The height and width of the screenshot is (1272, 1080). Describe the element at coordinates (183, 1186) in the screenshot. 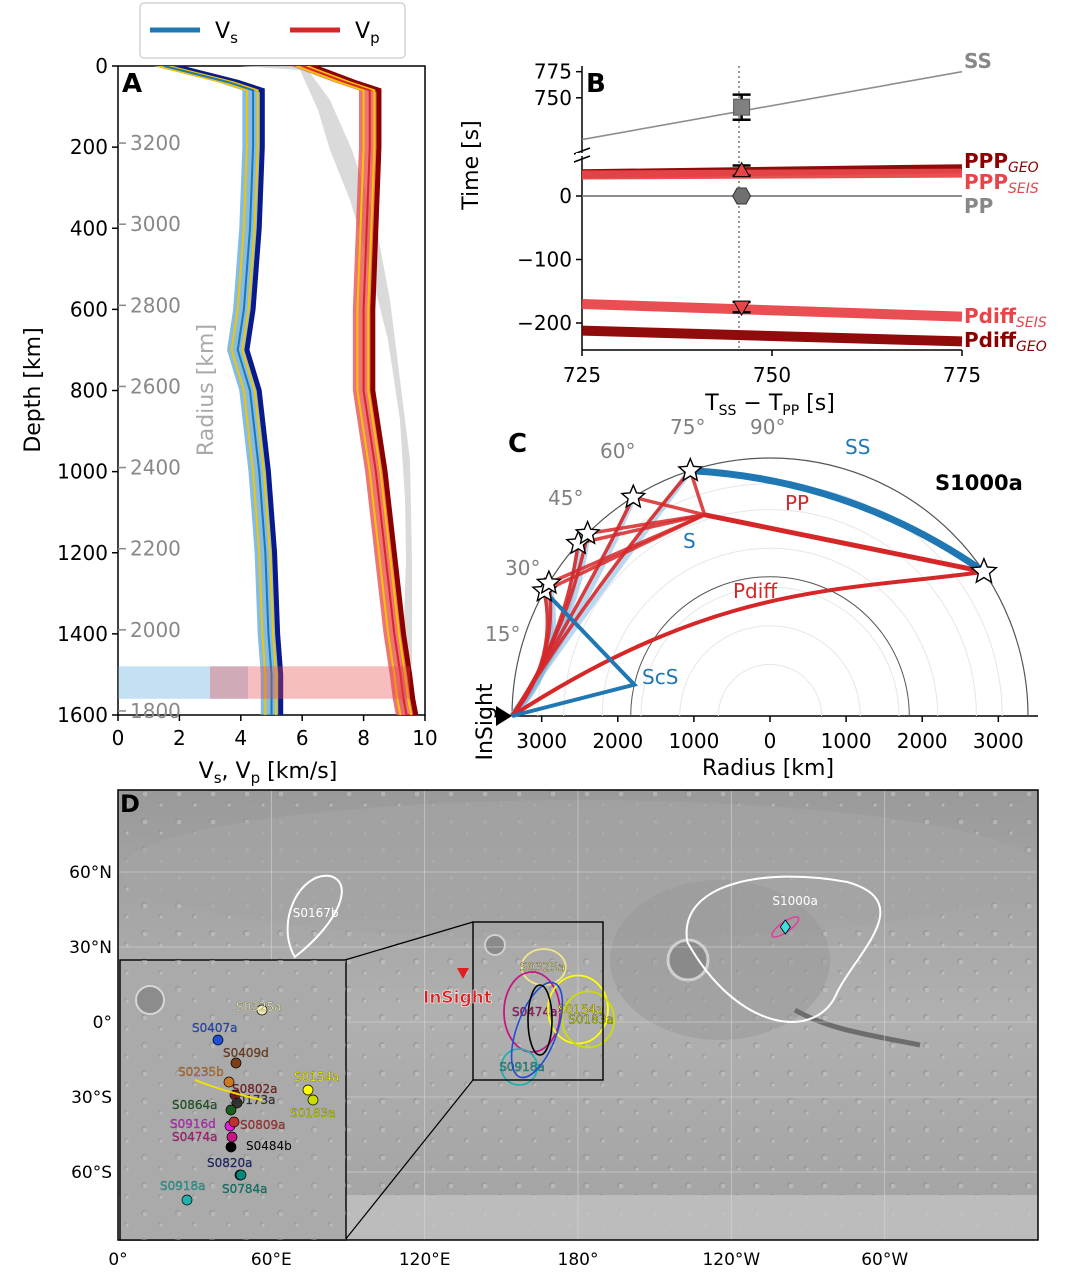

I see `d-inset-event-label: S0918a` at that location.